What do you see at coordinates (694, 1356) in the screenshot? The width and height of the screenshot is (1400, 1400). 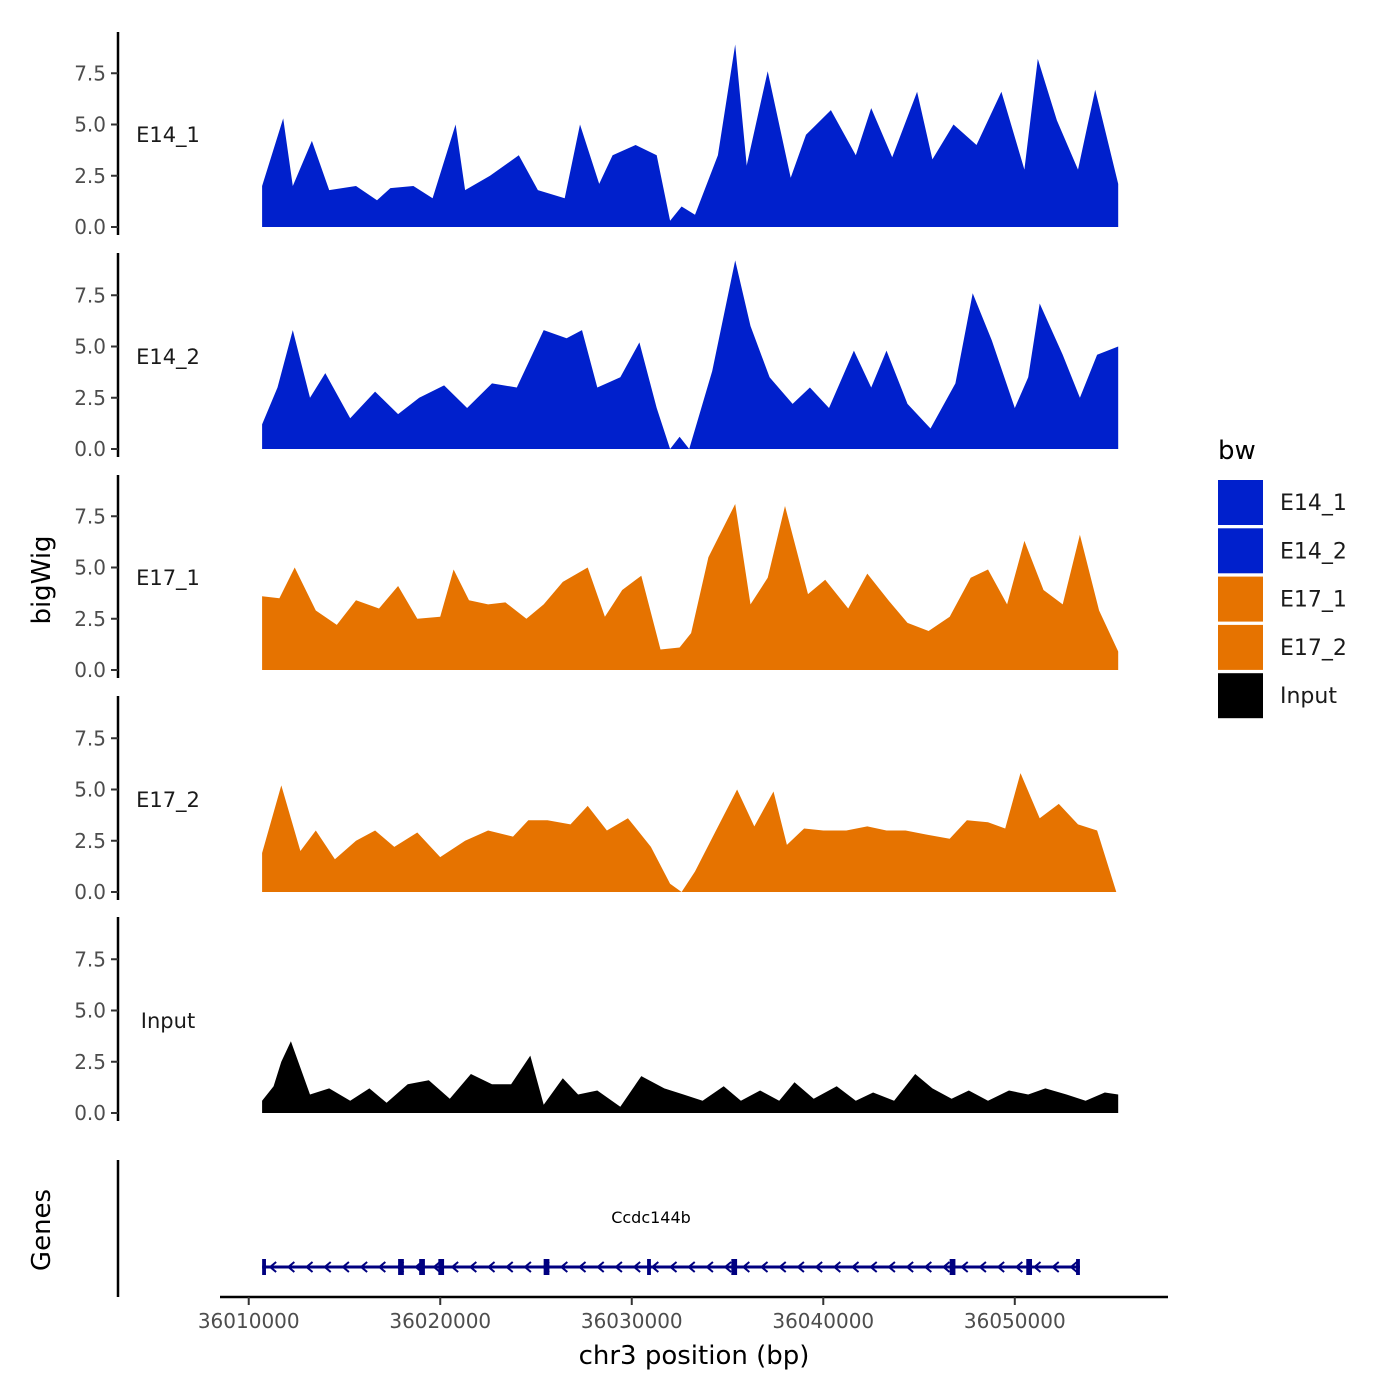 I see `x-axis-title: chr3 position (bp)` at bounding box center [694, 1356].